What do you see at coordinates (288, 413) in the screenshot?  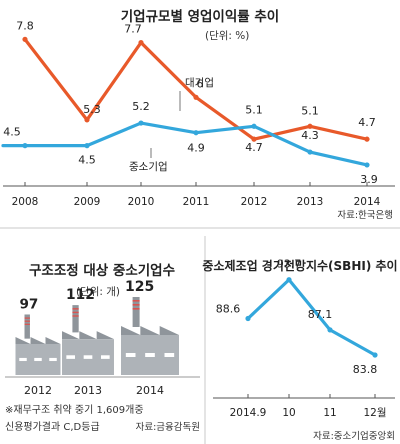 I see `x-tick-label: 10` at bounding box center [288, 413].